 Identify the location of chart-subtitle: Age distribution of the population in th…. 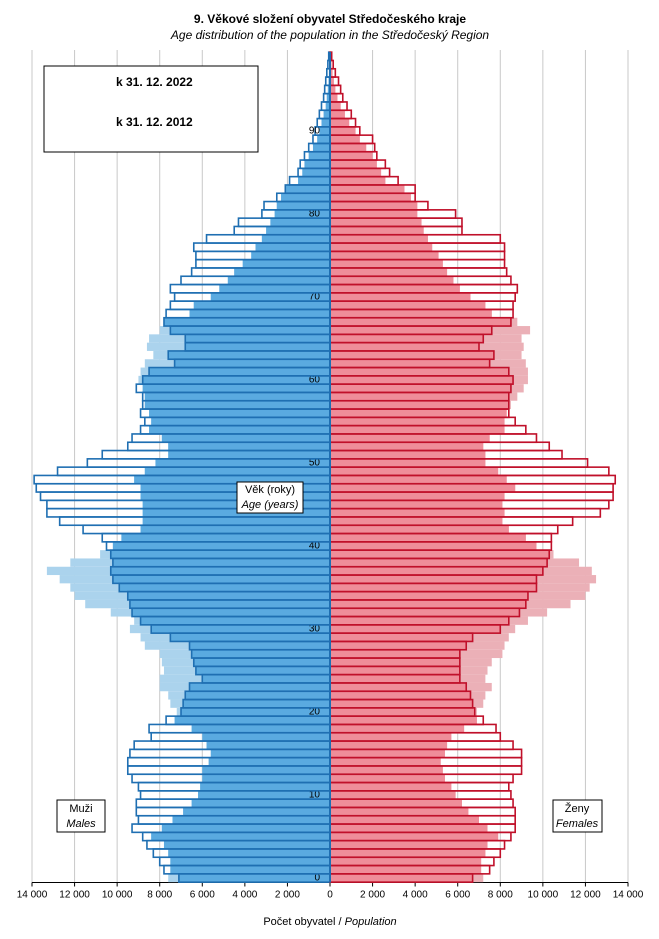
(330, 35).